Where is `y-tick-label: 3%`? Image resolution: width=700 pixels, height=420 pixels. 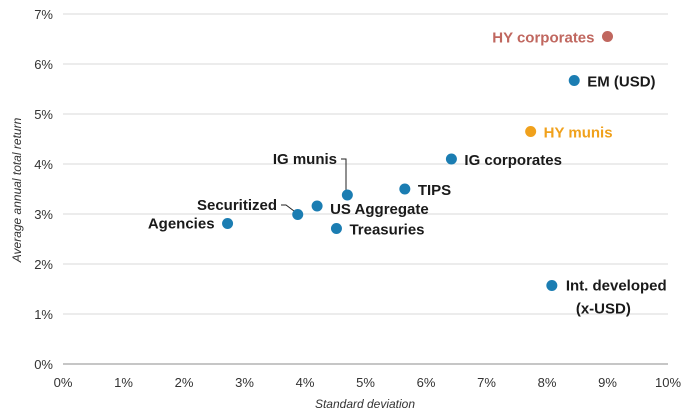
y-tick-label: 3% is located at coordinates (43, 214).